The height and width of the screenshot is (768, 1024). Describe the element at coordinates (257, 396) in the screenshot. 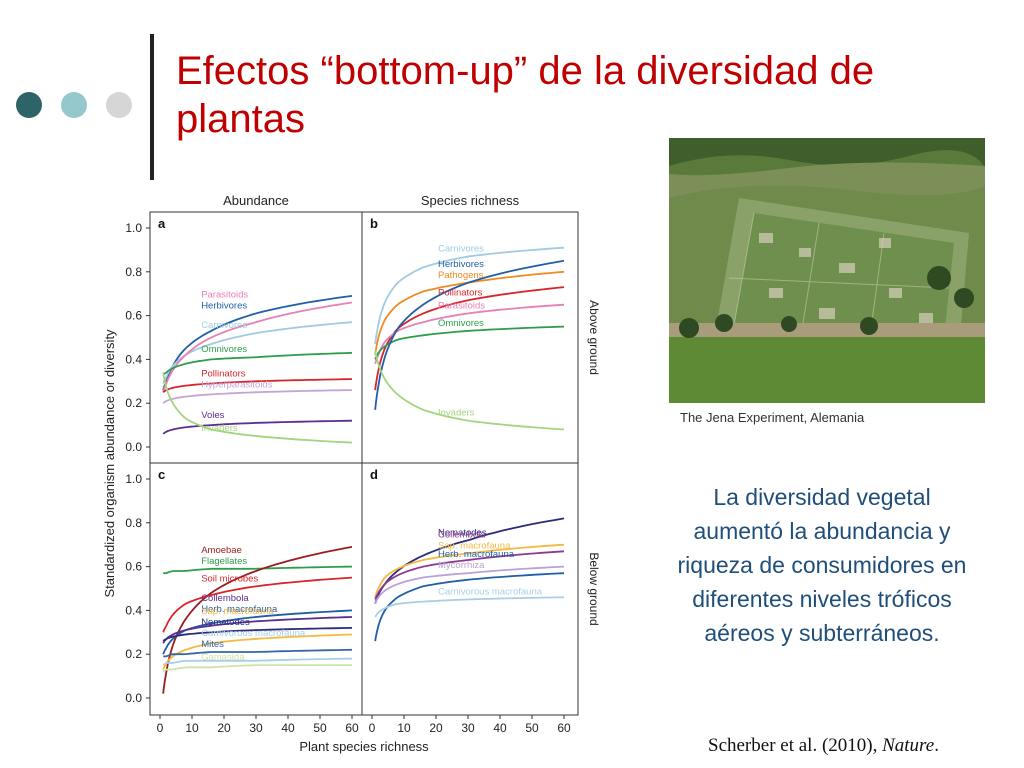

I see `series-line-a-hyperparasitoids` at that location.